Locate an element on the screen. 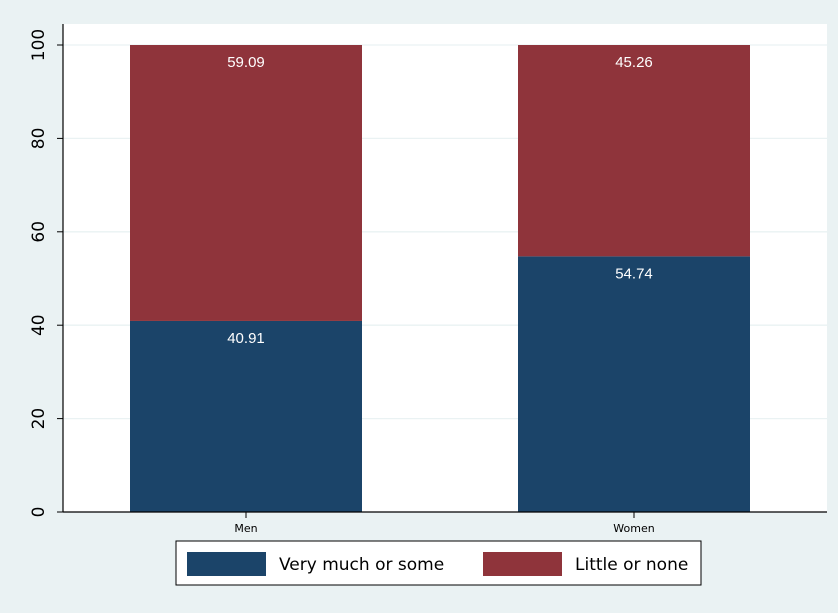 The width and height of the screenshot is (838, 613). x-tick-label: Men is located at coordinates (245, 528).